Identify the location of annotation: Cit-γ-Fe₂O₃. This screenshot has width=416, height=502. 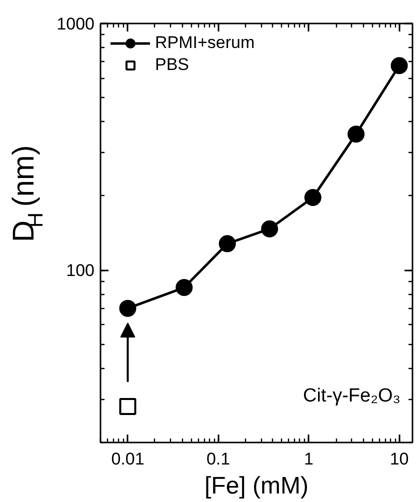
(352, 396).